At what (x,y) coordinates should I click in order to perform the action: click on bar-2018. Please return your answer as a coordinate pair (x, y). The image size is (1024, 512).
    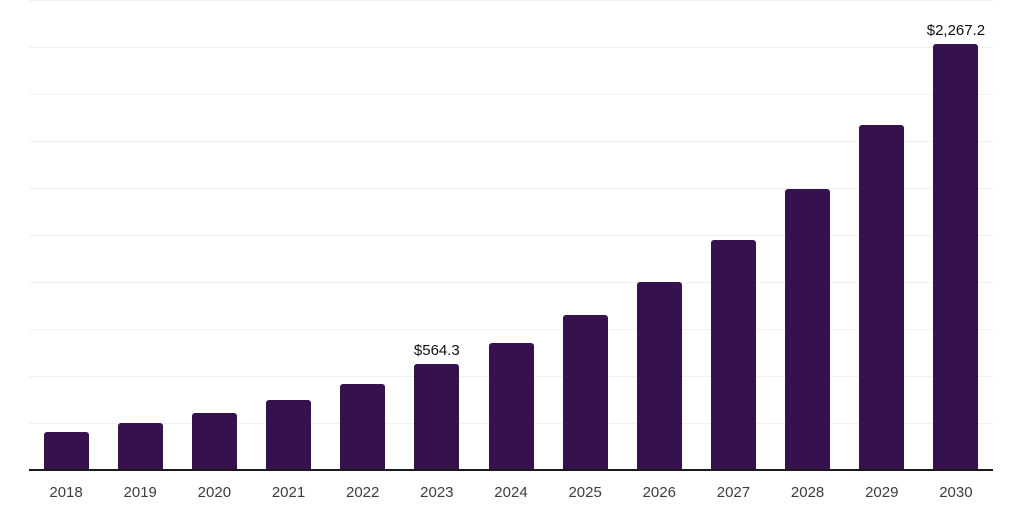
    Looking at the image, I should click on (66, 450).